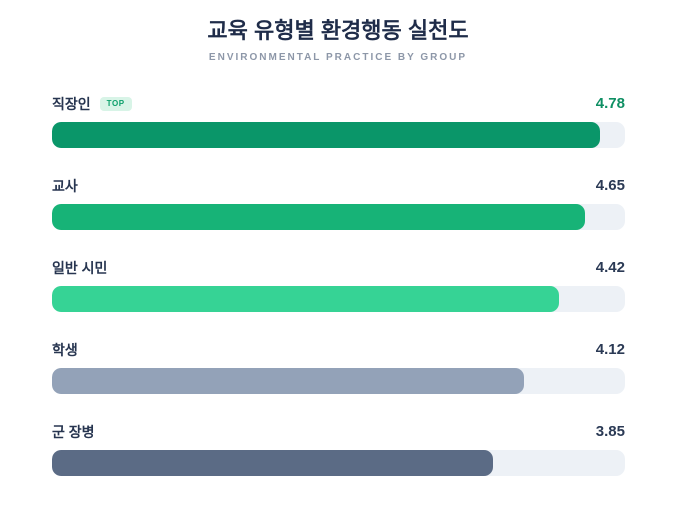  I want to click on value-label: 4.42, so click(610, 267).